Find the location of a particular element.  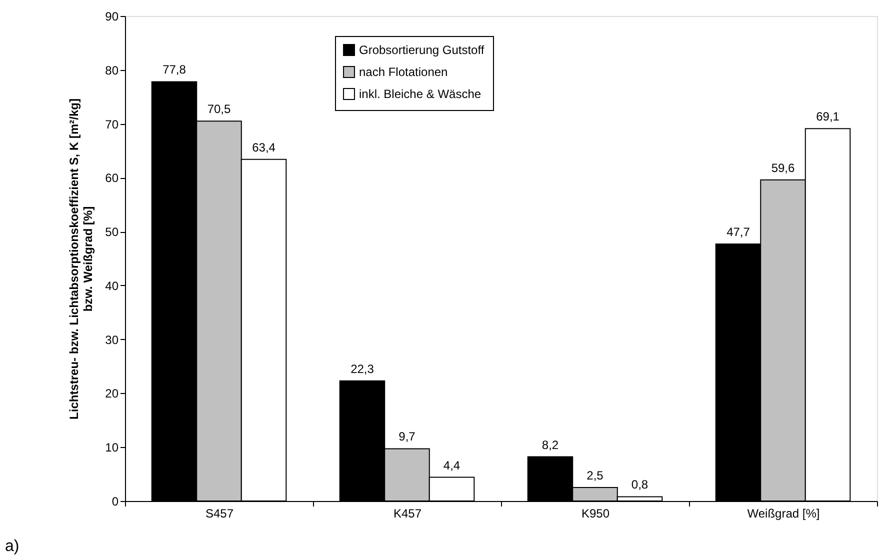

data-label: 4,4 is located at coordinates (451, 465).